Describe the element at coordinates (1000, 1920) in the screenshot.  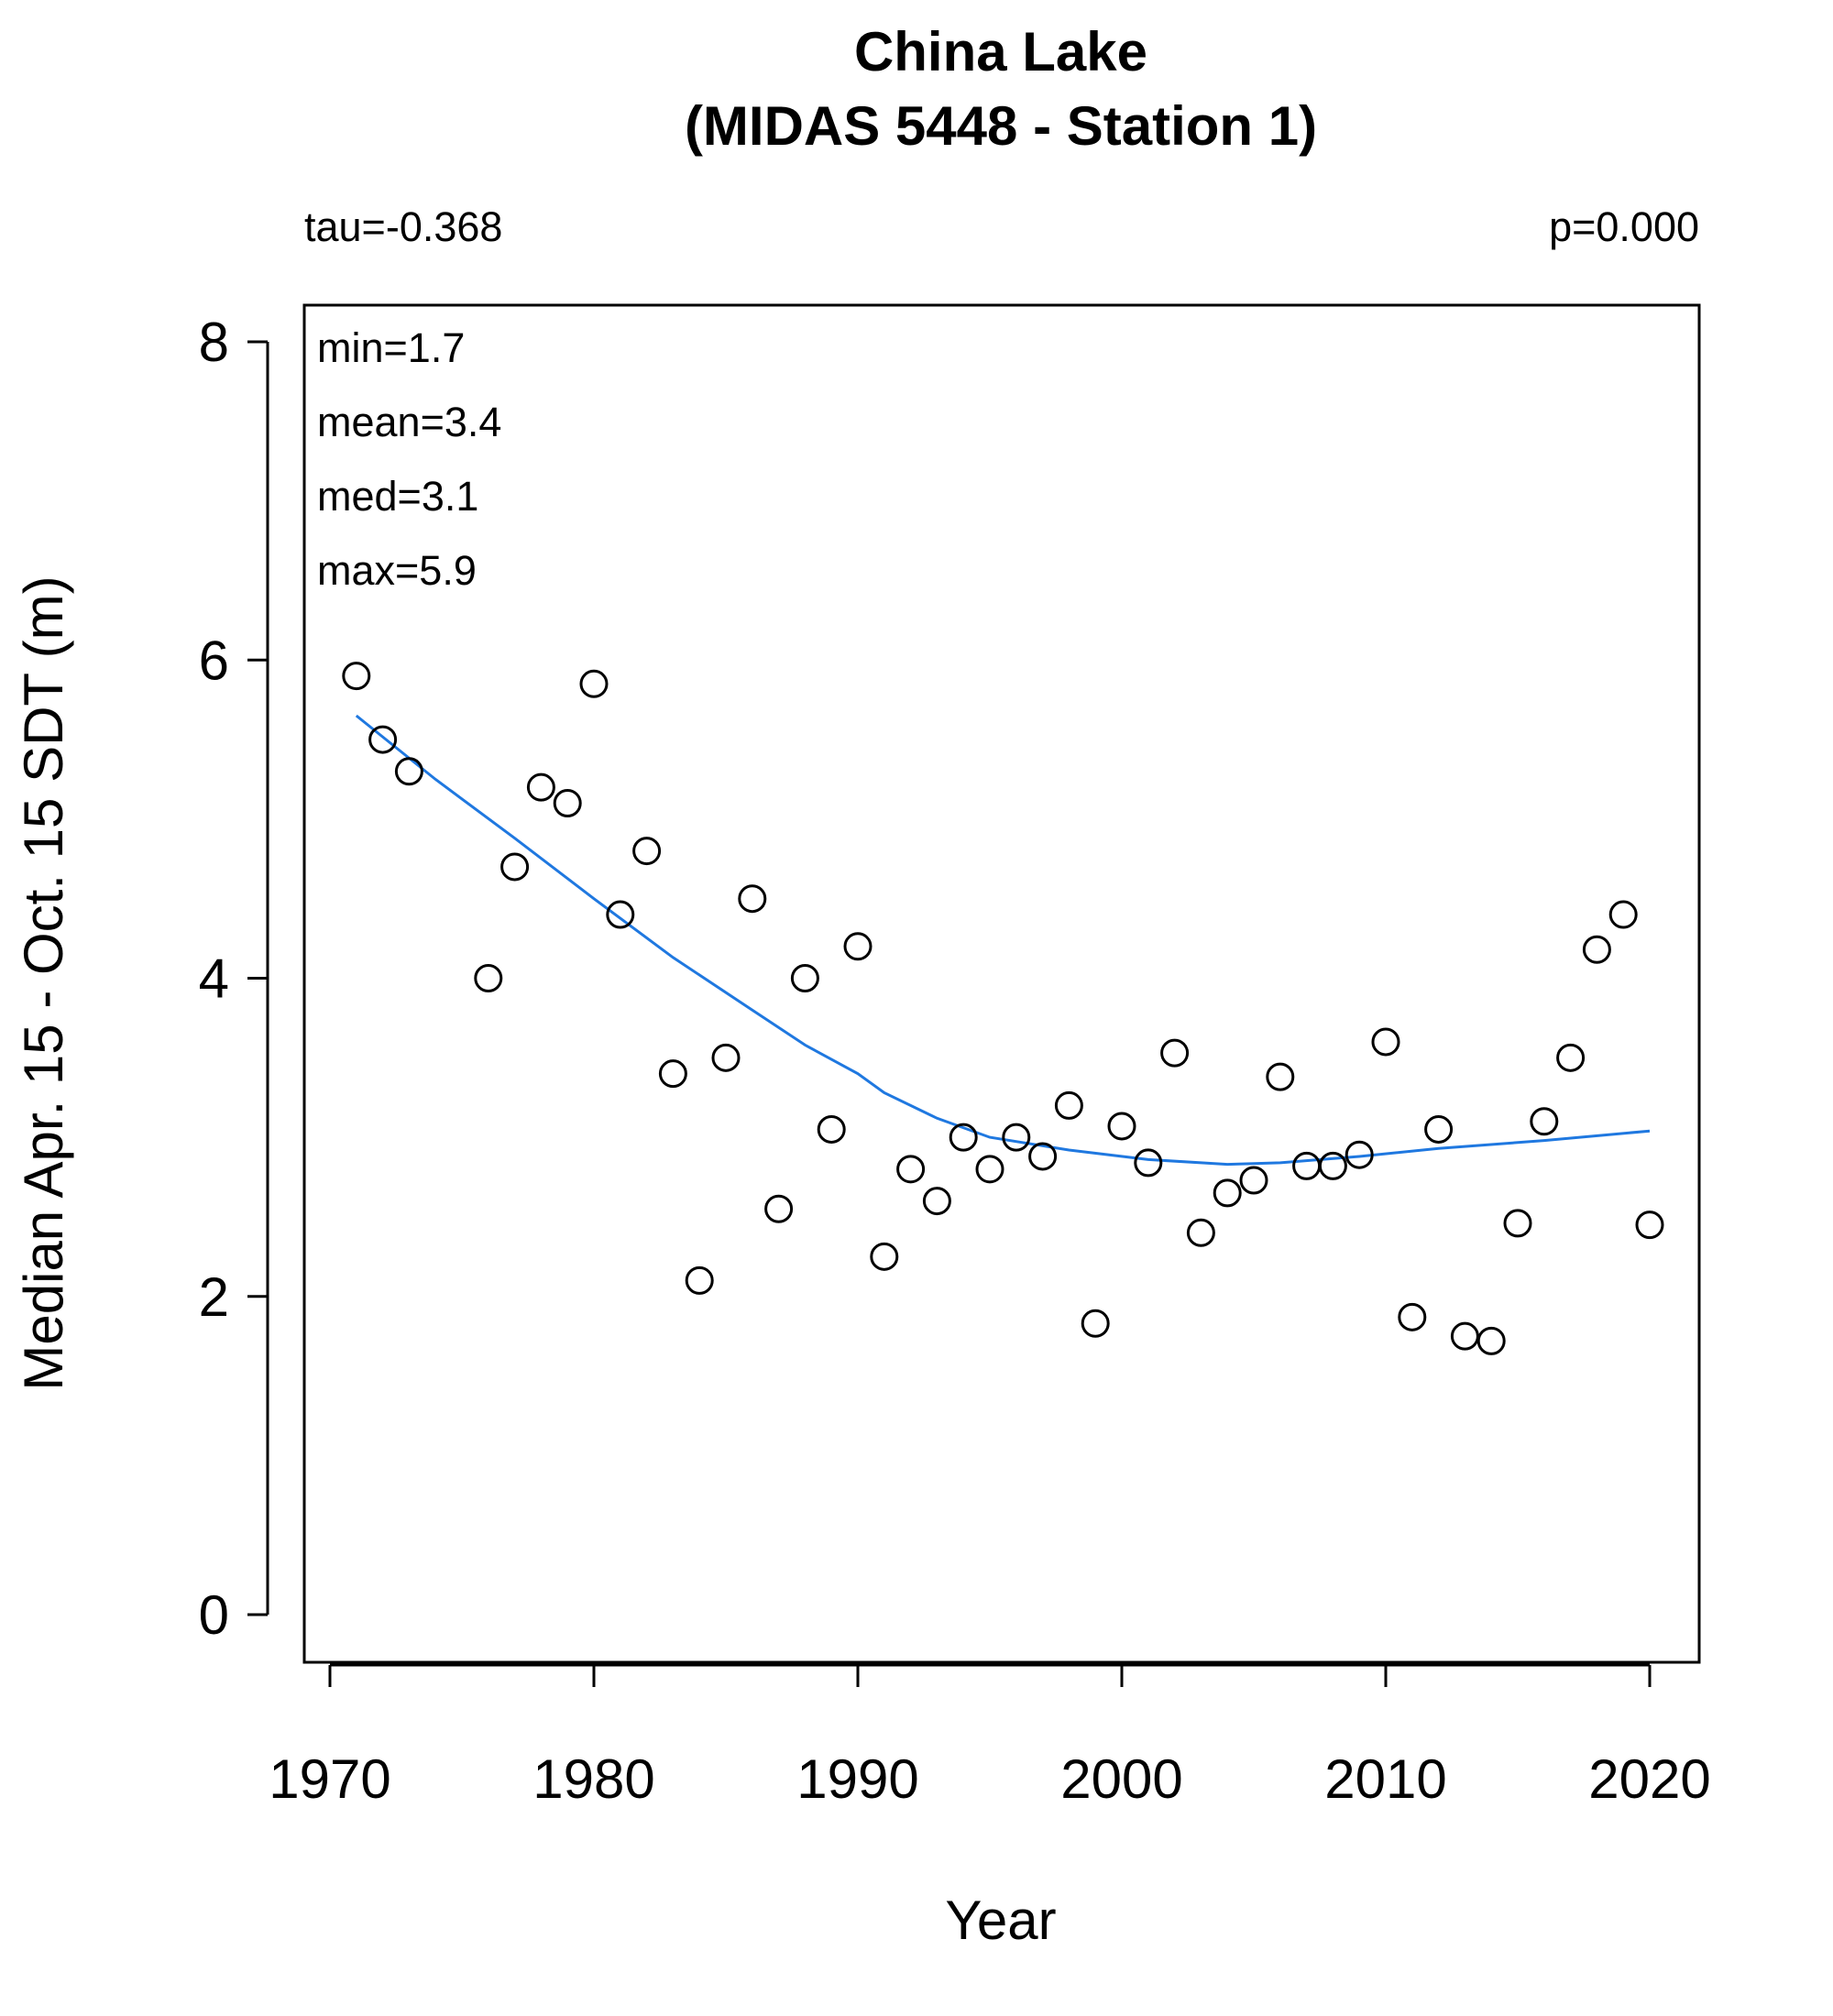
I see `x-axis-label: Year` at that location.